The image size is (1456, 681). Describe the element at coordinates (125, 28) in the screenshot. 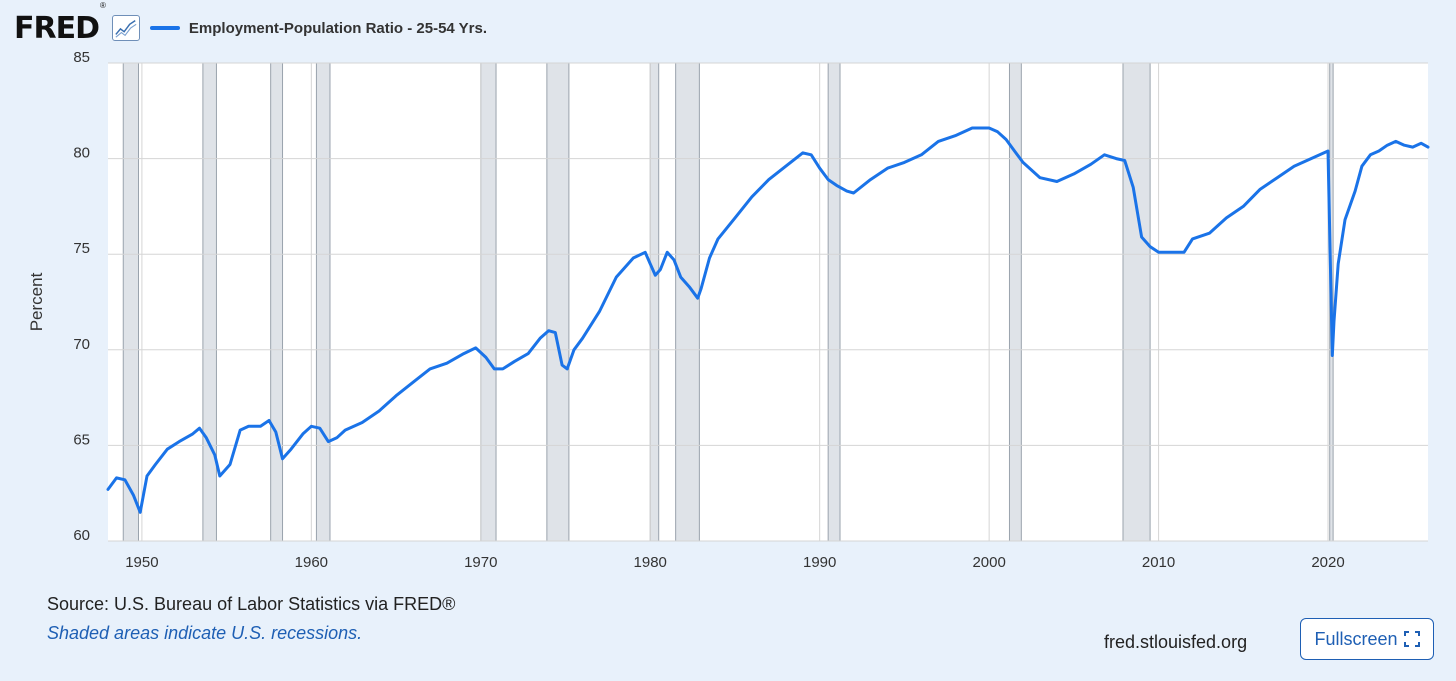

I see `graph-icon` at that location.